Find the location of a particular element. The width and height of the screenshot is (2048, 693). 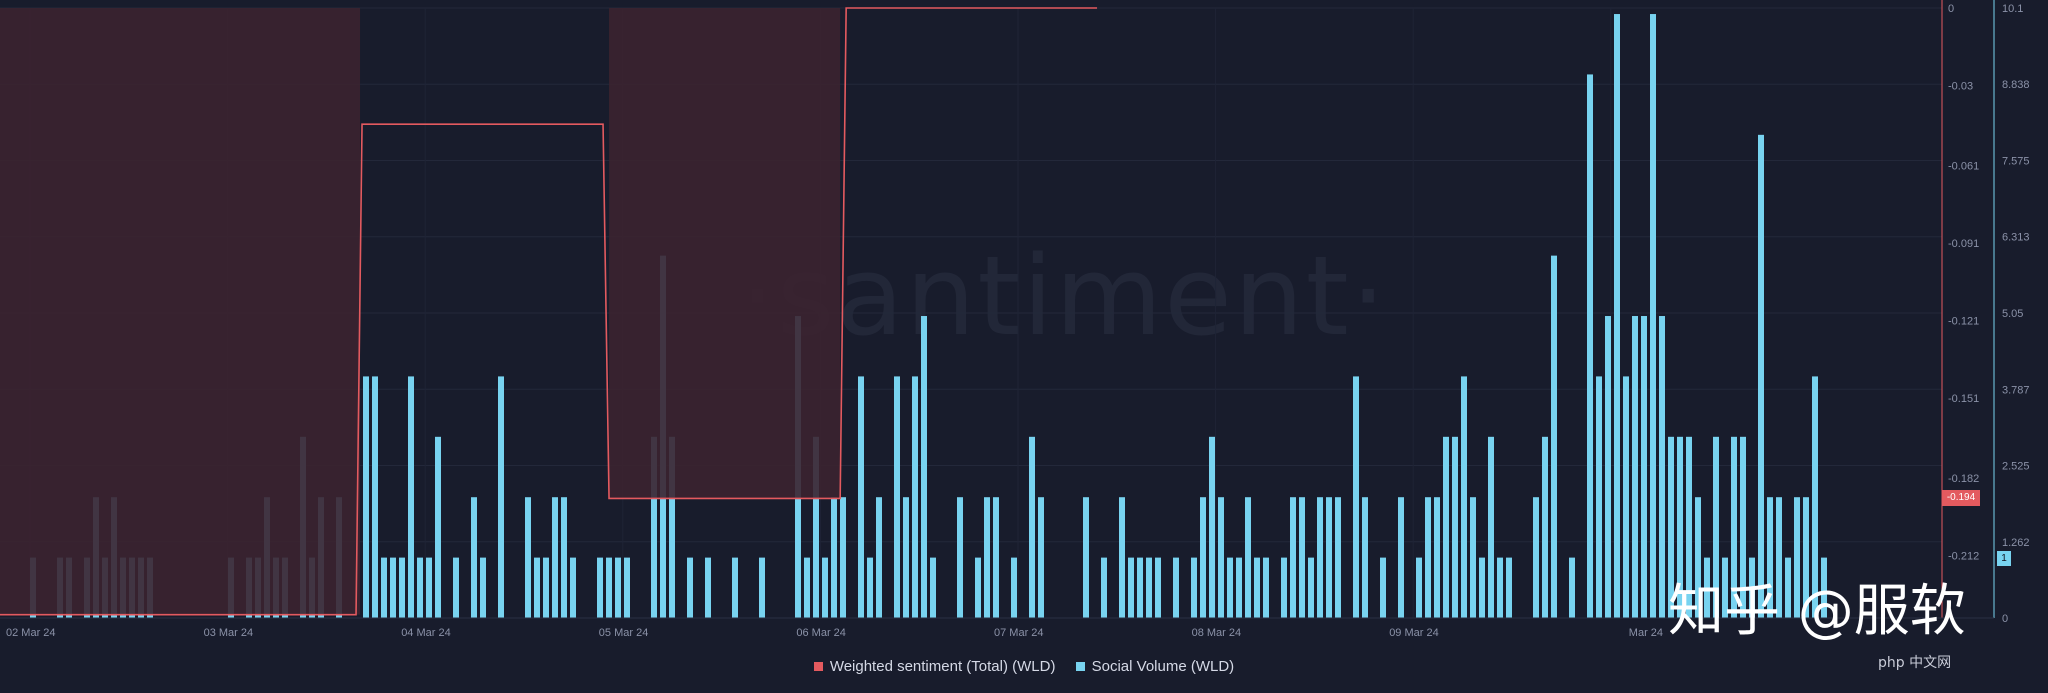

x-axis-tick: 04 Mar 24 is located at coordinates (426, 633).